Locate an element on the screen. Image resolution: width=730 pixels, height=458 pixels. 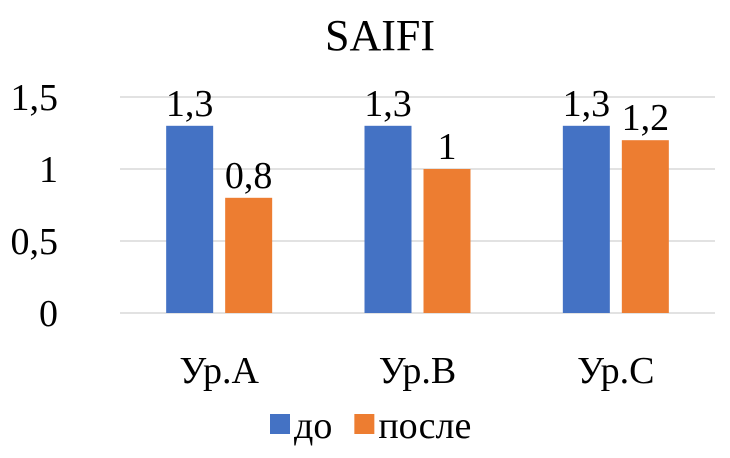
x-tick-label: Ур.А is located at coordinates (219, 371).